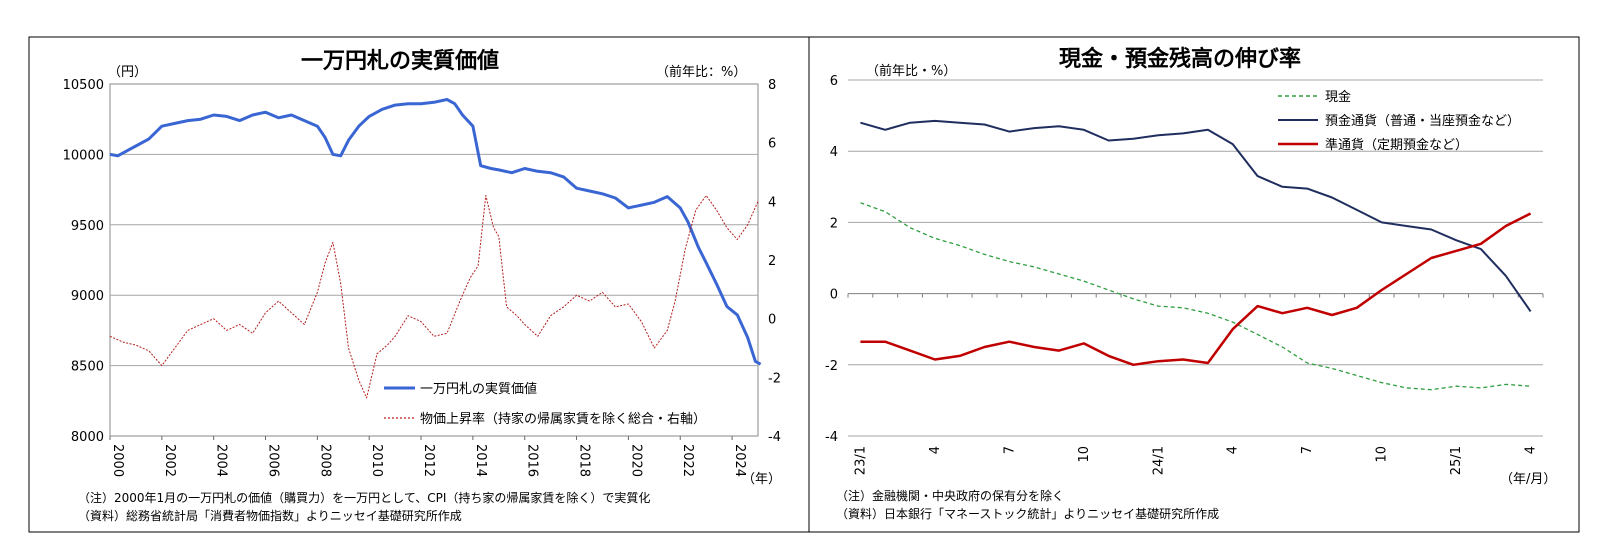  I want to click on chart-2-source: （資料）日本銀行「マネーストック統計」よりニッセイ基礎研究所作成, so click(1027, 513).